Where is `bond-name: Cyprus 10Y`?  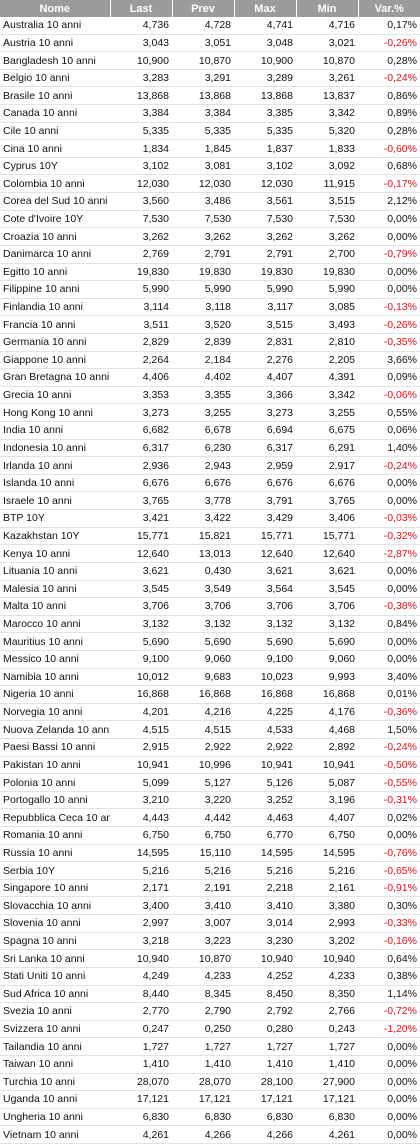 bond-name: Cyprus 10Y is located at coordinates (55, 166).